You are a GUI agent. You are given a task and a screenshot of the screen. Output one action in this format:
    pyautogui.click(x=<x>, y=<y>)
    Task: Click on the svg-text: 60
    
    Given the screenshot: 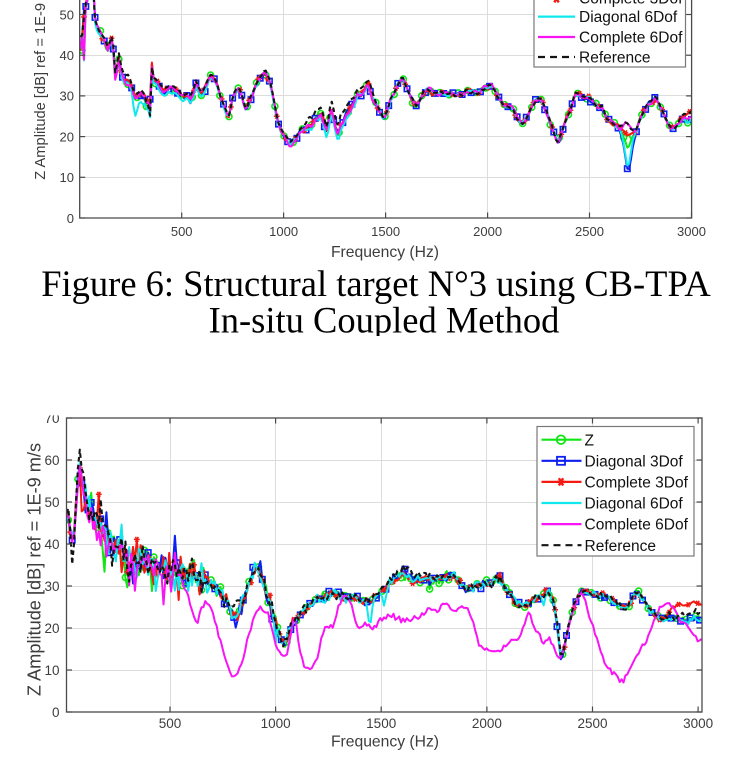 What is the action you would take?
    pyautogui.click(x=51, y=460)
    